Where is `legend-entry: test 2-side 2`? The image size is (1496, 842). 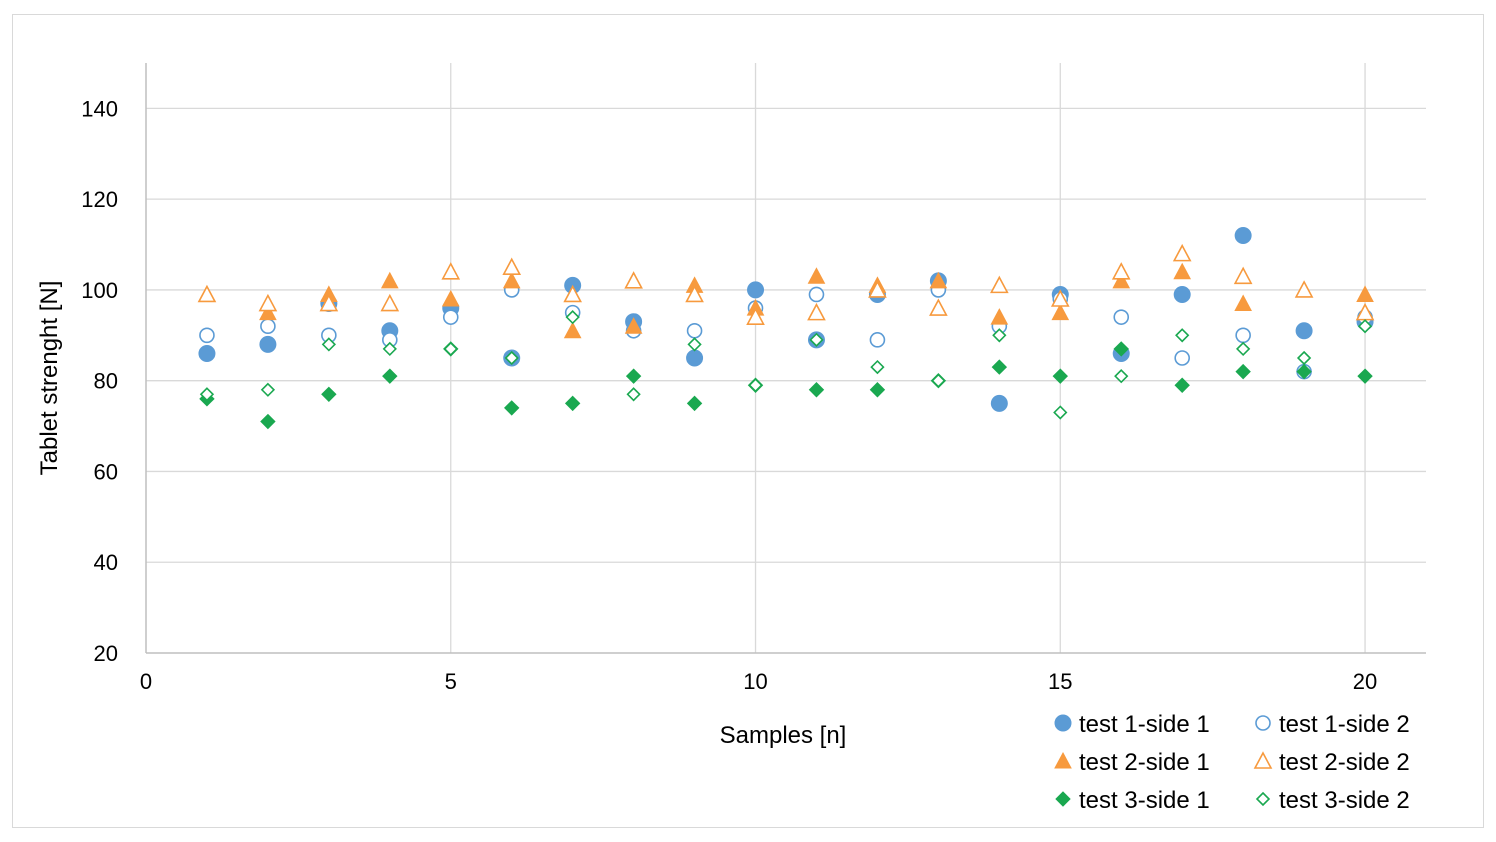 legend-entry: test 2-side 2 is located at coordinates (1331, 762).